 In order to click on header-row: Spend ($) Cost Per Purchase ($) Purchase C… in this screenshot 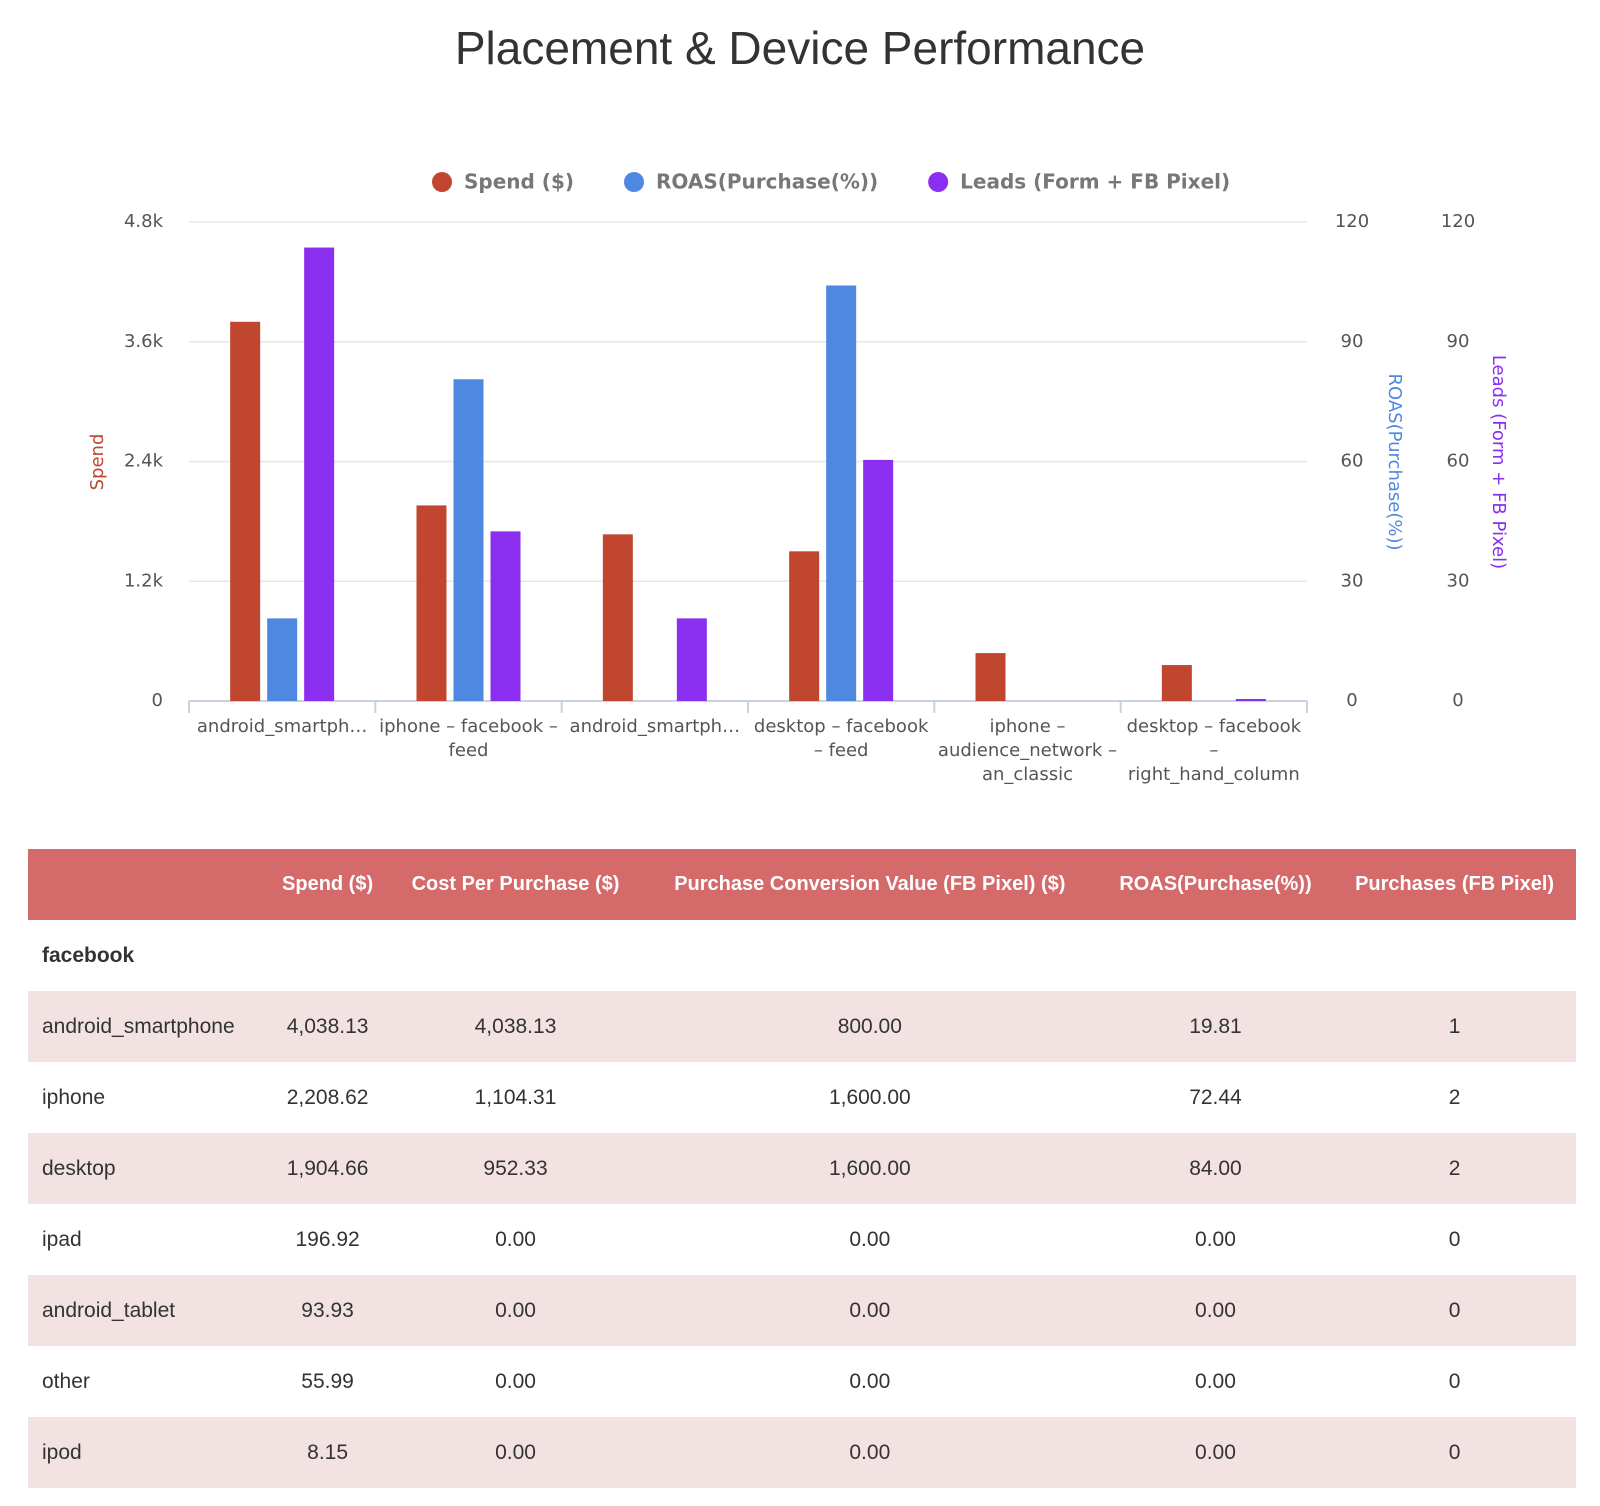, I will do `click(802, 884)`.